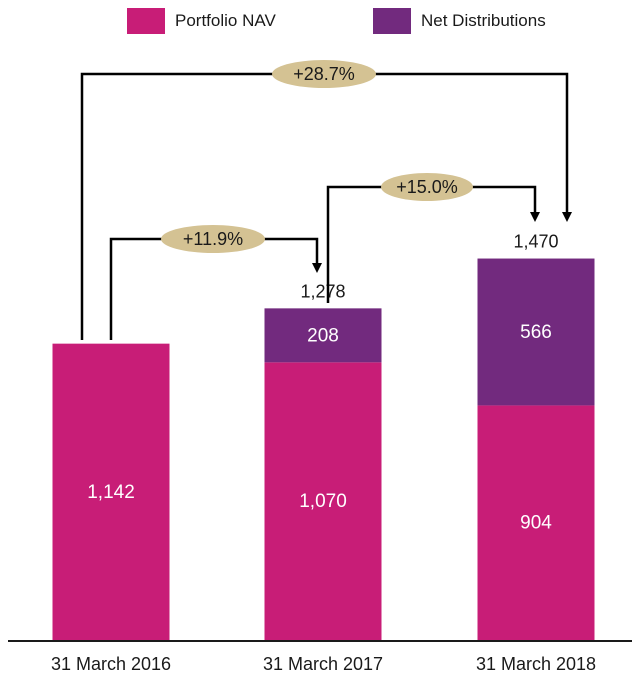 The height and width of the screenshot is (677, 638). I want to click on legend-item-net-distributions: Net Distributions, so click(459, 21).